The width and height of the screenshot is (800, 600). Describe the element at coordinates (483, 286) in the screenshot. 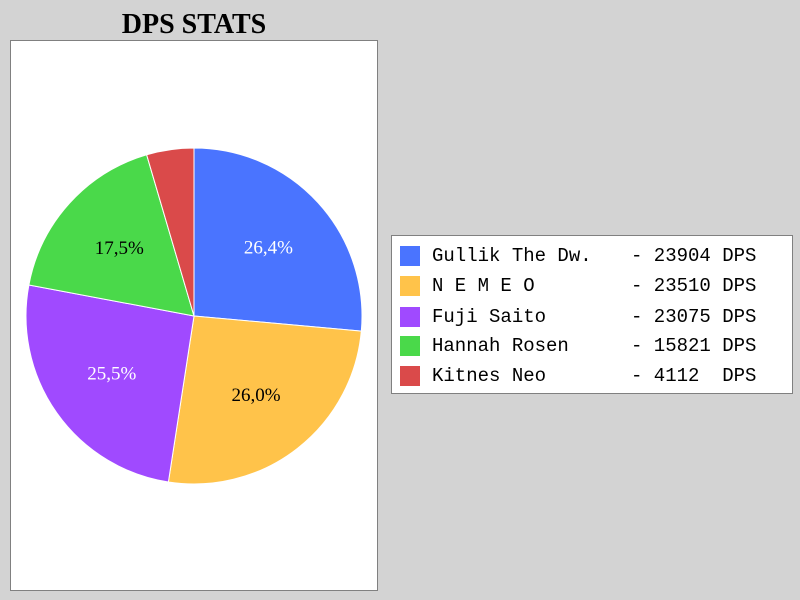

I see `legend-name: N E M E O` at that location.